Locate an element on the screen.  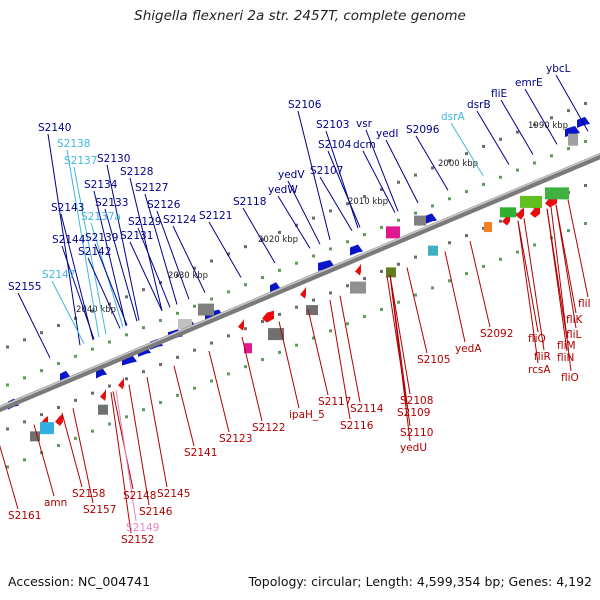
gene-label: S2137 is located at coordinates (80, 161).